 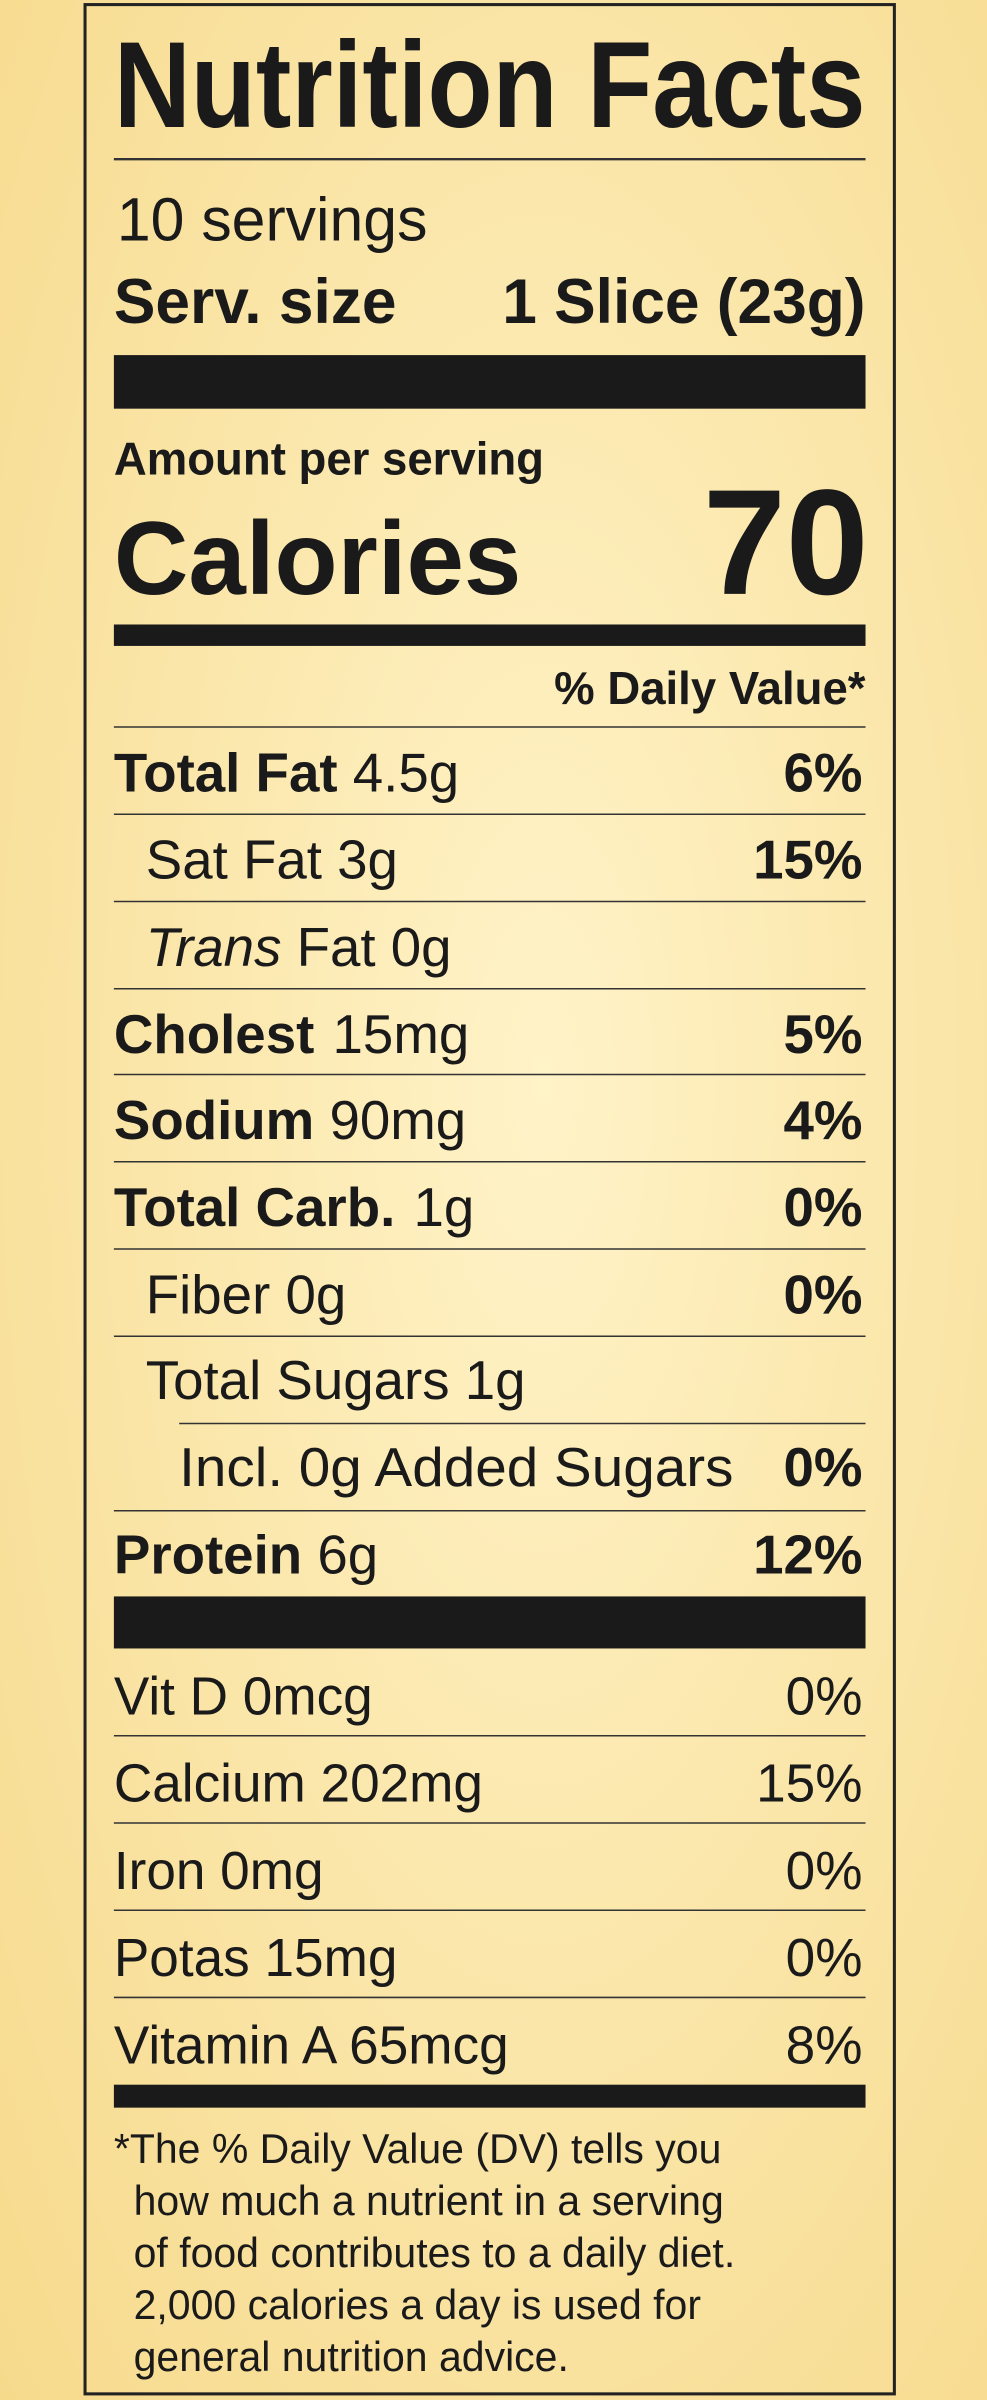 I want to click on nutrient-row: Protein 6g, so click(x=246, y=1554).